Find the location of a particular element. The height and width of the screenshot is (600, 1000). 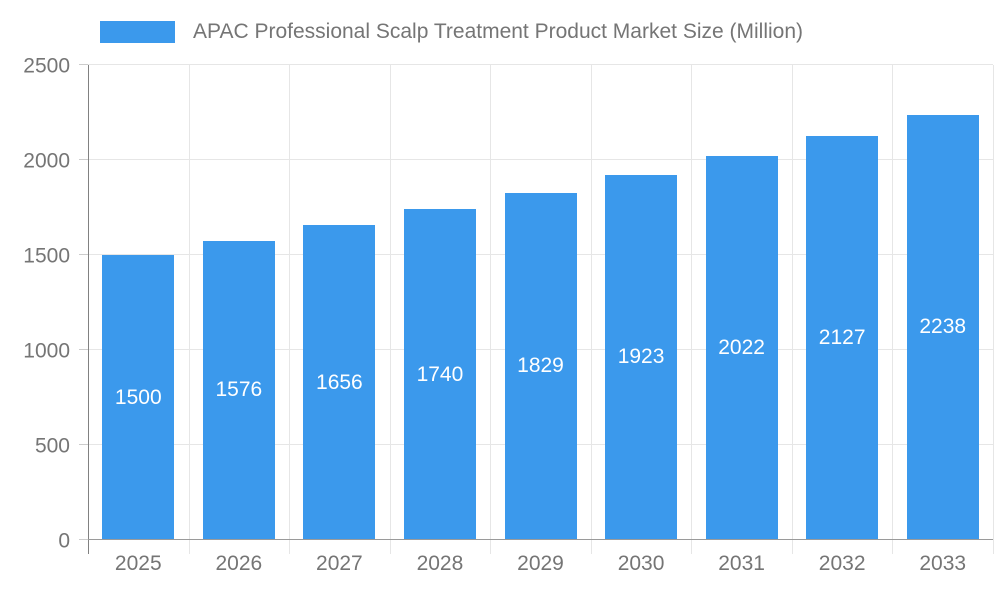

bar-value-label-2029: 1829 is located at coordinates (540, 366).